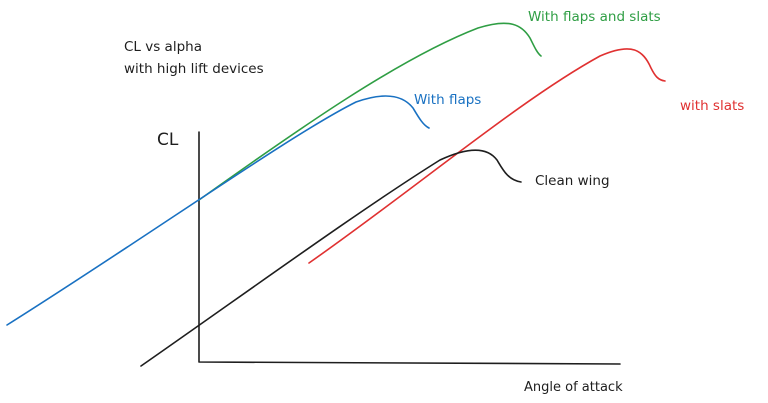  I want to click on label-clean: Clean wing, so click(572, 181).